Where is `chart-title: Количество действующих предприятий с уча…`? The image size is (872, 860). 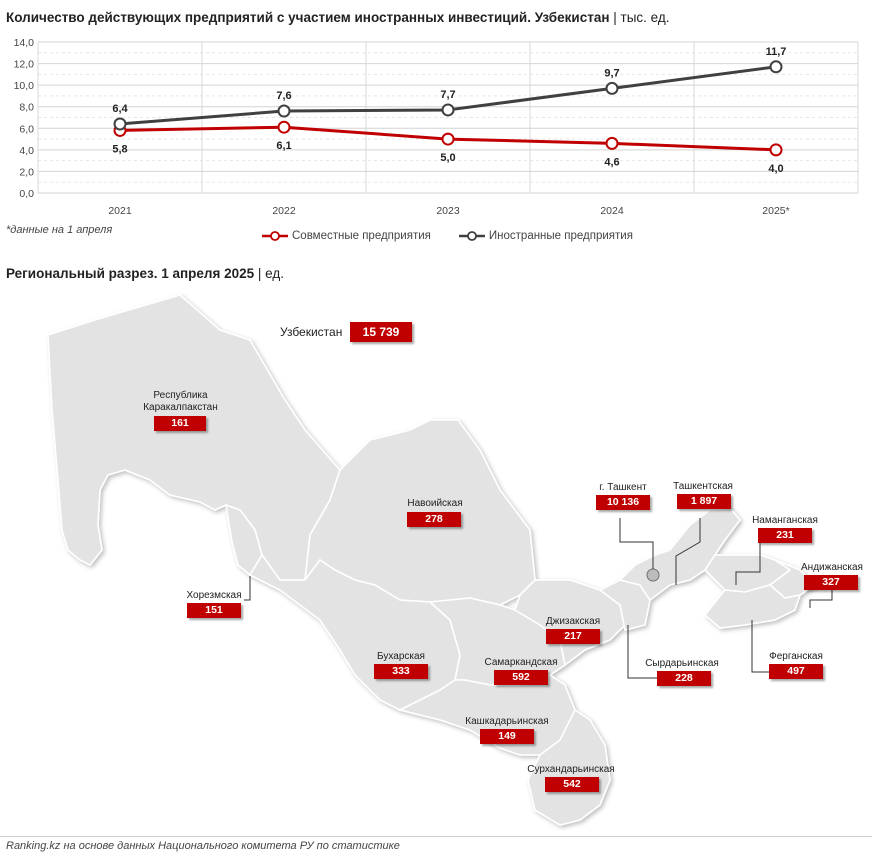 chart-title: Количество действующих предприятий с уча… is located at coordinates (338, 17).